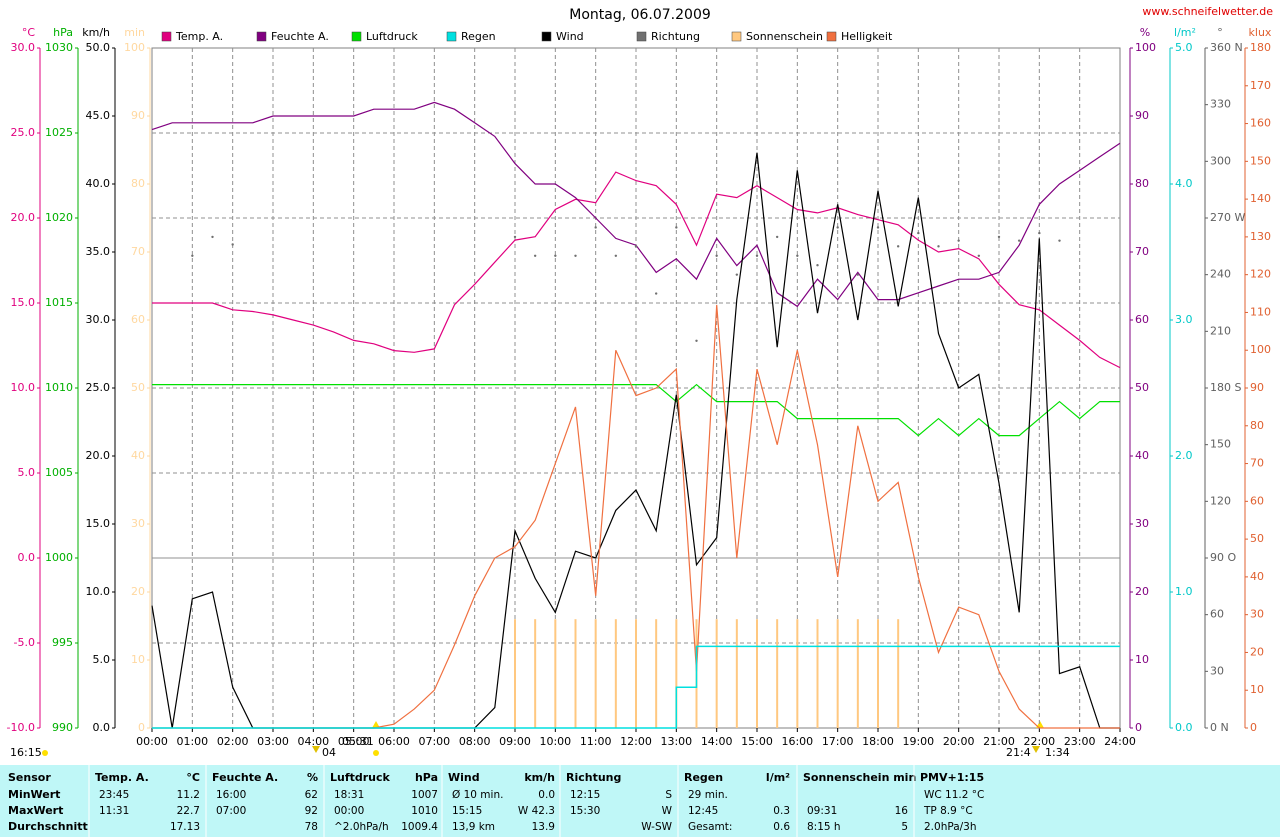  What do you see at coordinates (185, 827) in the screenshot?
I see `table-cell: 17.13` at bounding box center [185, 827].